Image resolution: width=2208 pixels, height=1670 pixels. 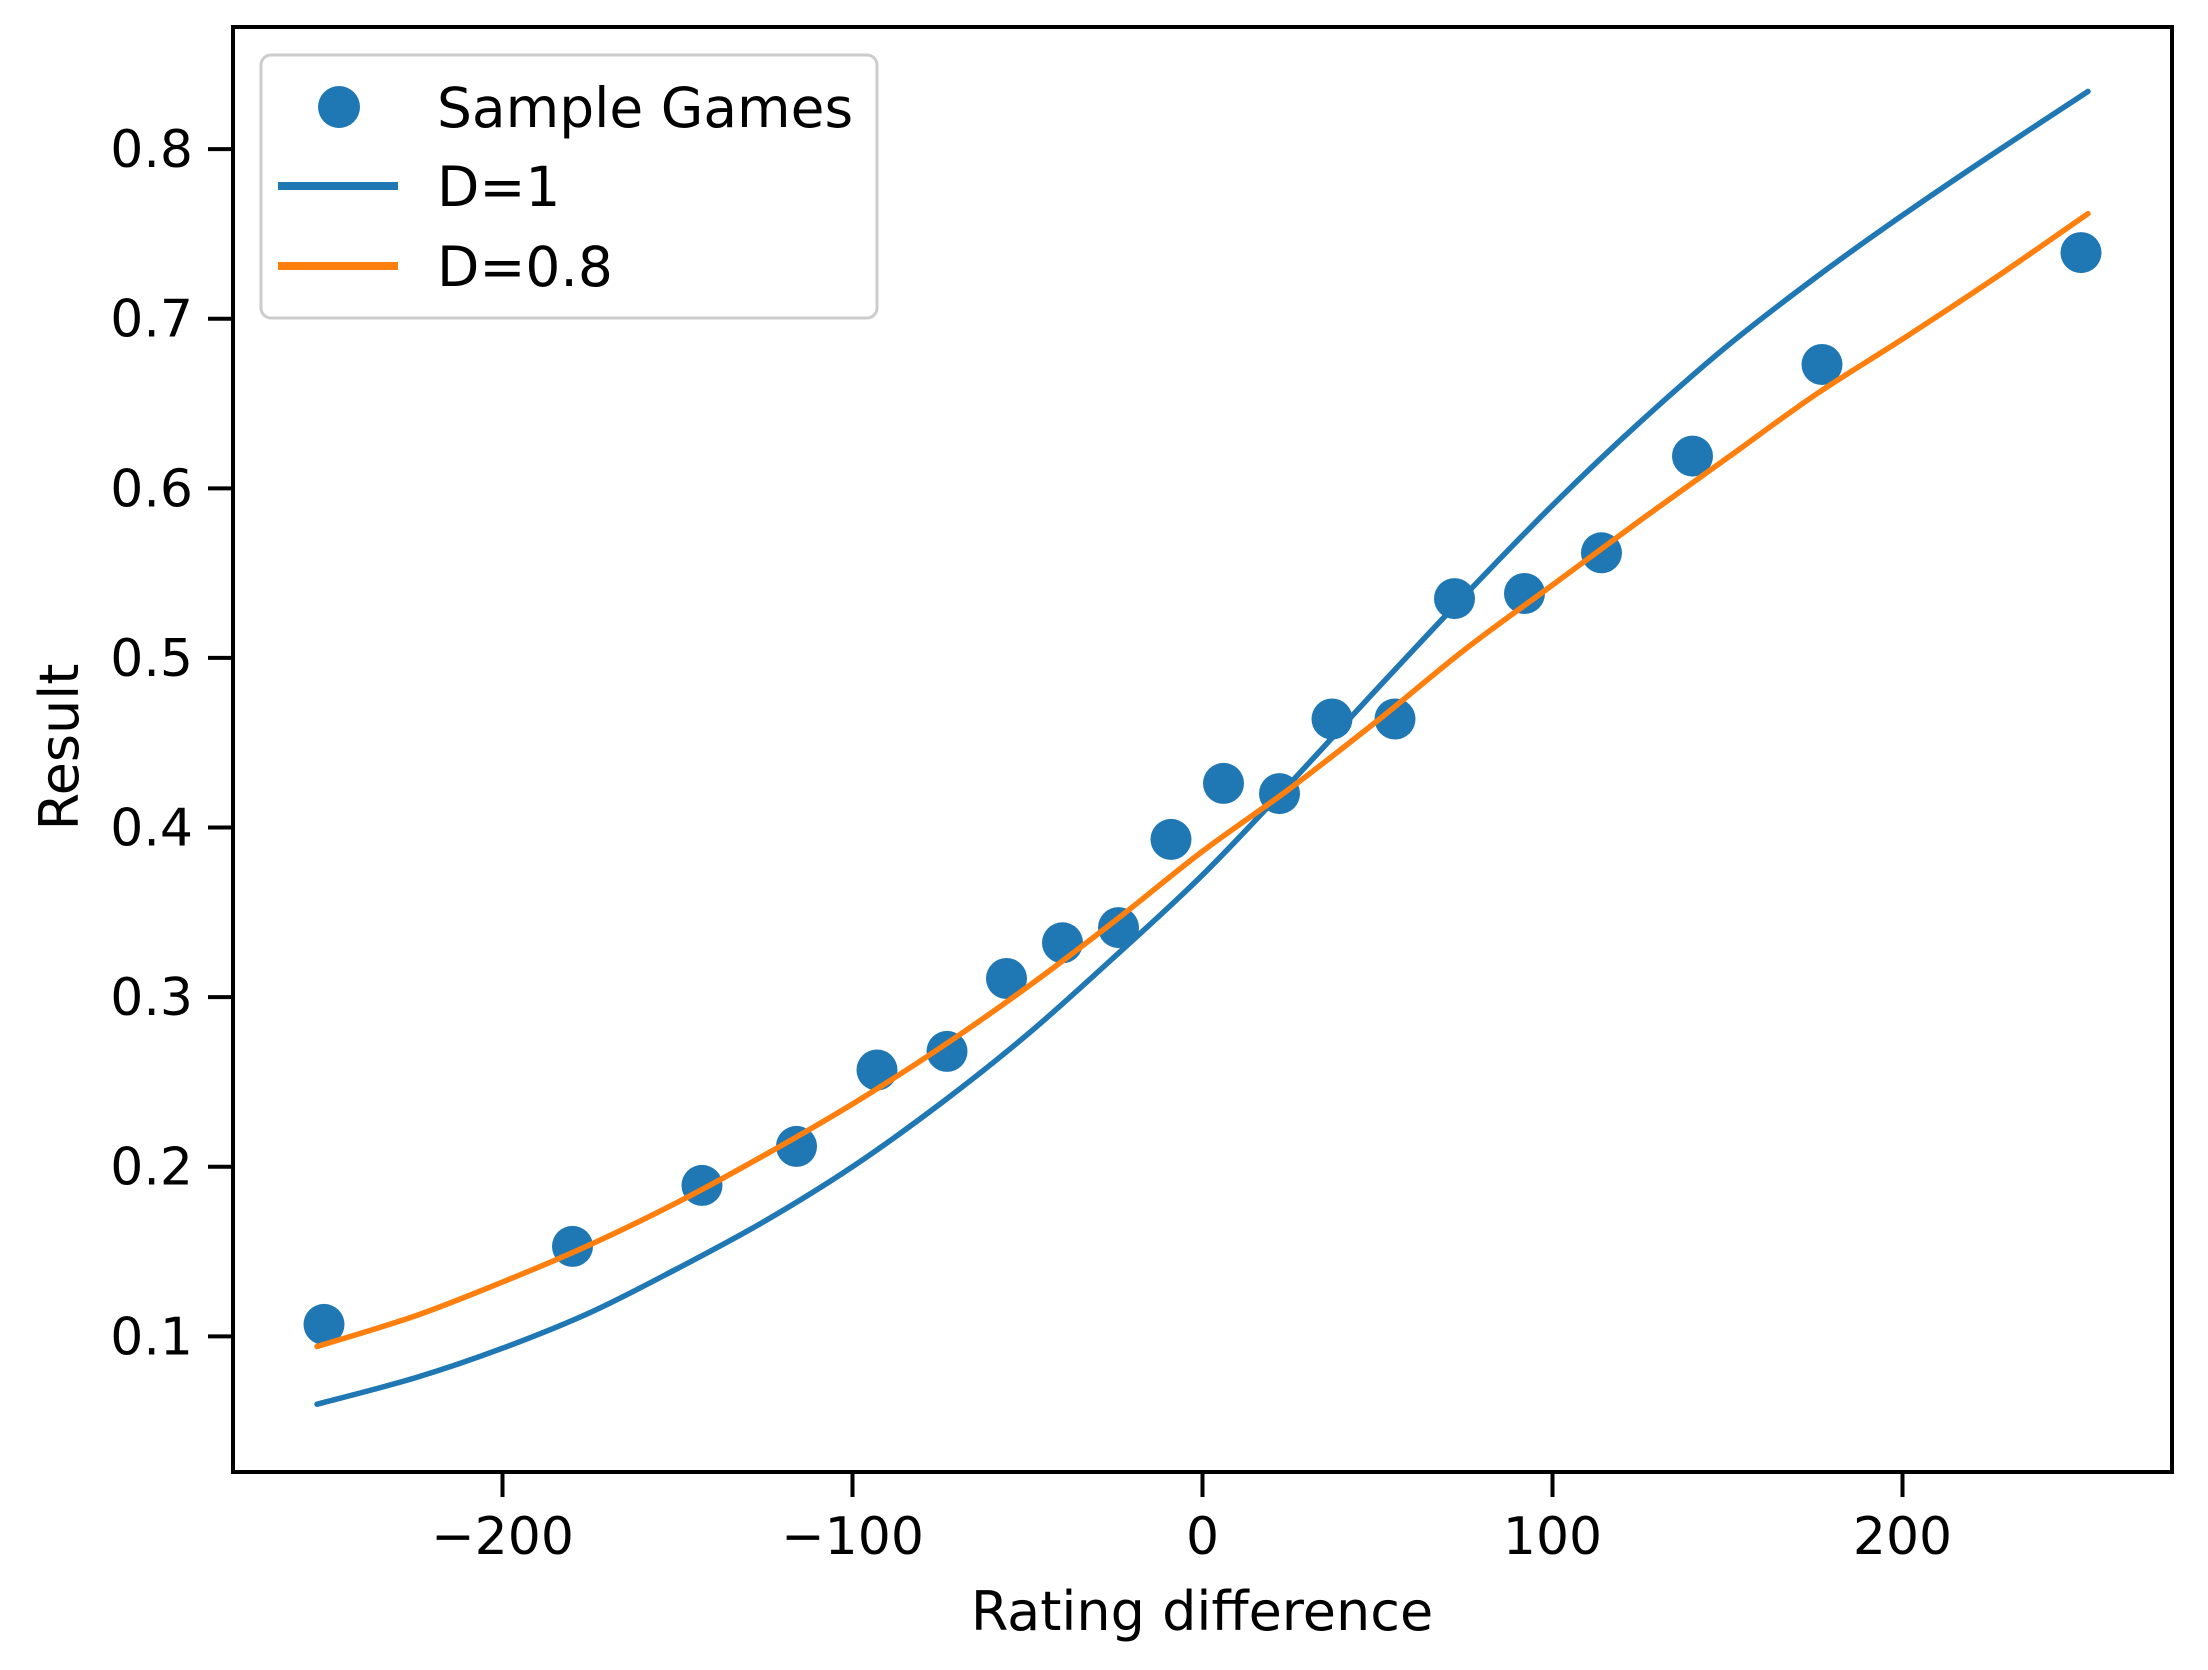 What do you see at coordinates (502, 1537) in the screenshot?
I see `x-tick-label: −200` at bounding box center [502, 1537].